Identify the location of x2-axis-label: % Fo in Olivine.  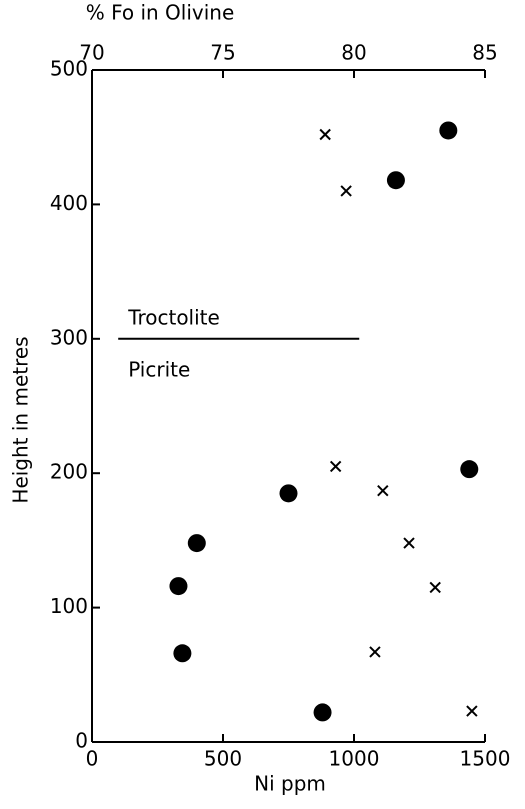
(160, 13).